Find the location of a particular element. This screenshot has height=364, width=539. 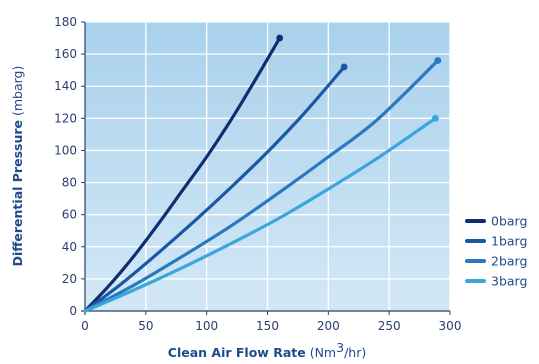

y-tick-label: 80 is located at coordinates (69, 183).